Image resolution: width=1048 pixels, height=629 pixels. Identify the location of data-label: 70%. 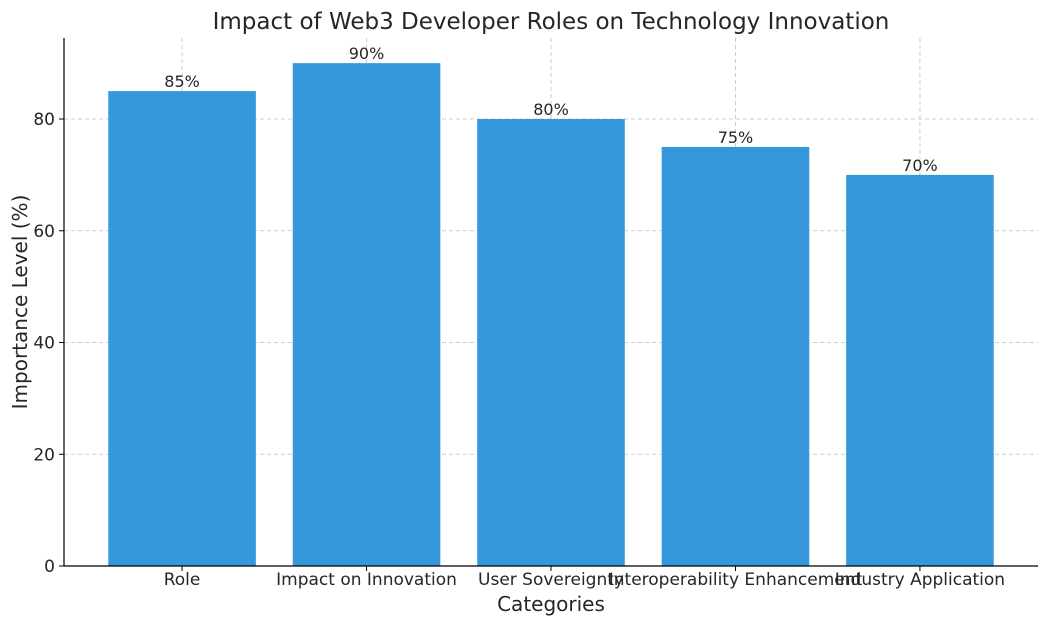
(920, 165).